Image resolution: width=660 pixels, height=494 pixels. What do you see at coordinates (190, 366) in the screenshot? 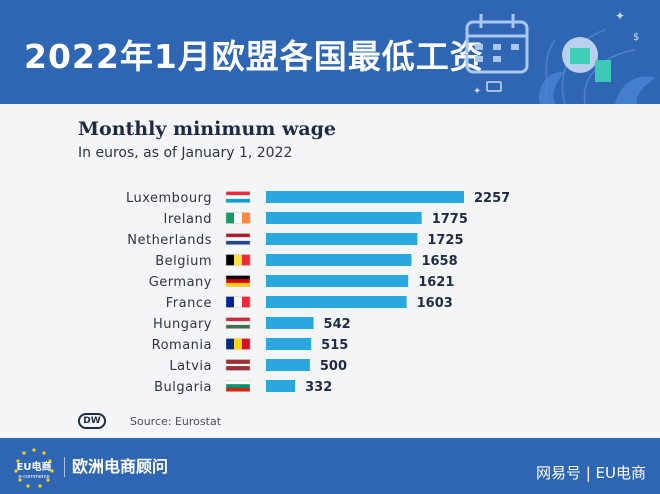
I see `category-label-latvia: Latvia` at bounding box center [190, 366].